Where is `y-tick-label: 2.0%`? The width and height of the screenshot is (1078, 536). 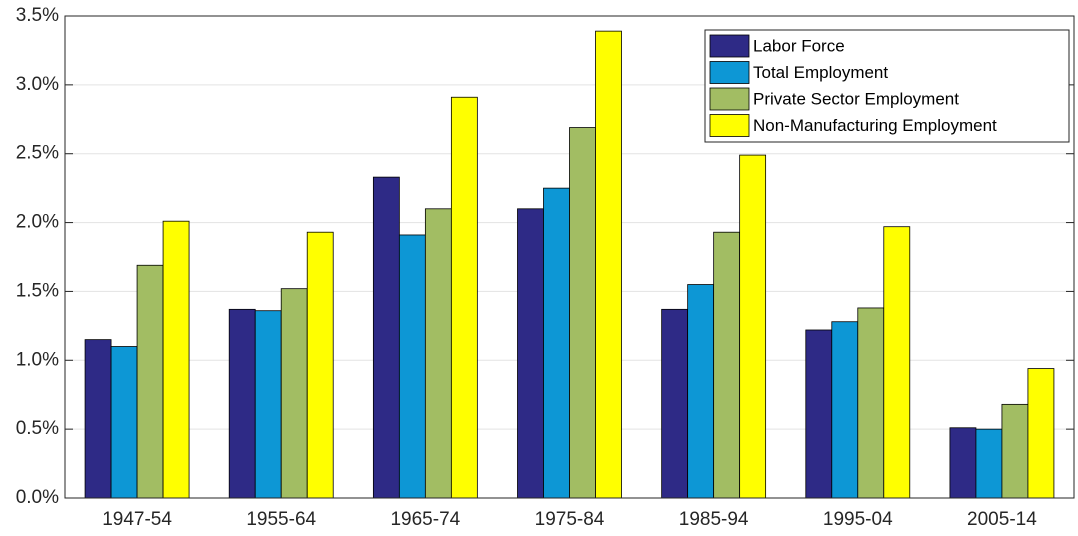
y-tick-label: 2.0% is located at coordinates (37, 222).